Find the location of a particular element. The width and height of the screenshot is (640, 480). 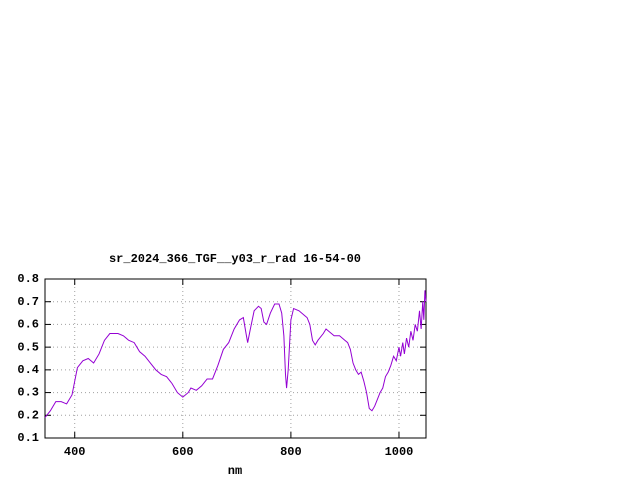

x-tick-label: 600 is located at coordinates (183, 452).